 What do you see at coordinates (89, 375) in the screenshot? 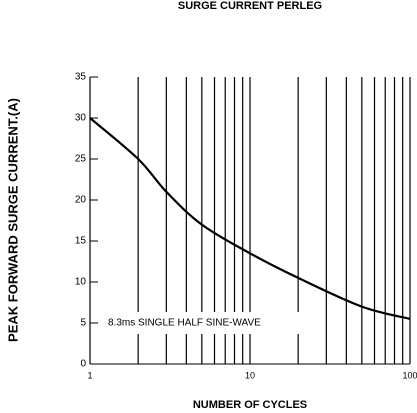
I see `x-tick-label: 1` at bounding box center [89, 375].